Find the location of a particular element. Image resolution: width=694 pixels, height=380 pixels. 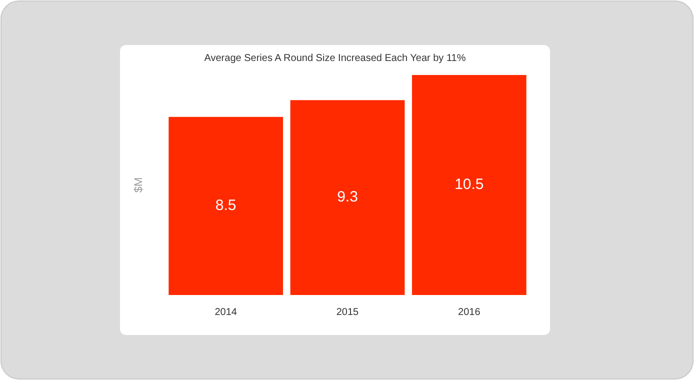

y-axis-title: $M is located at coordinates (139, 185).